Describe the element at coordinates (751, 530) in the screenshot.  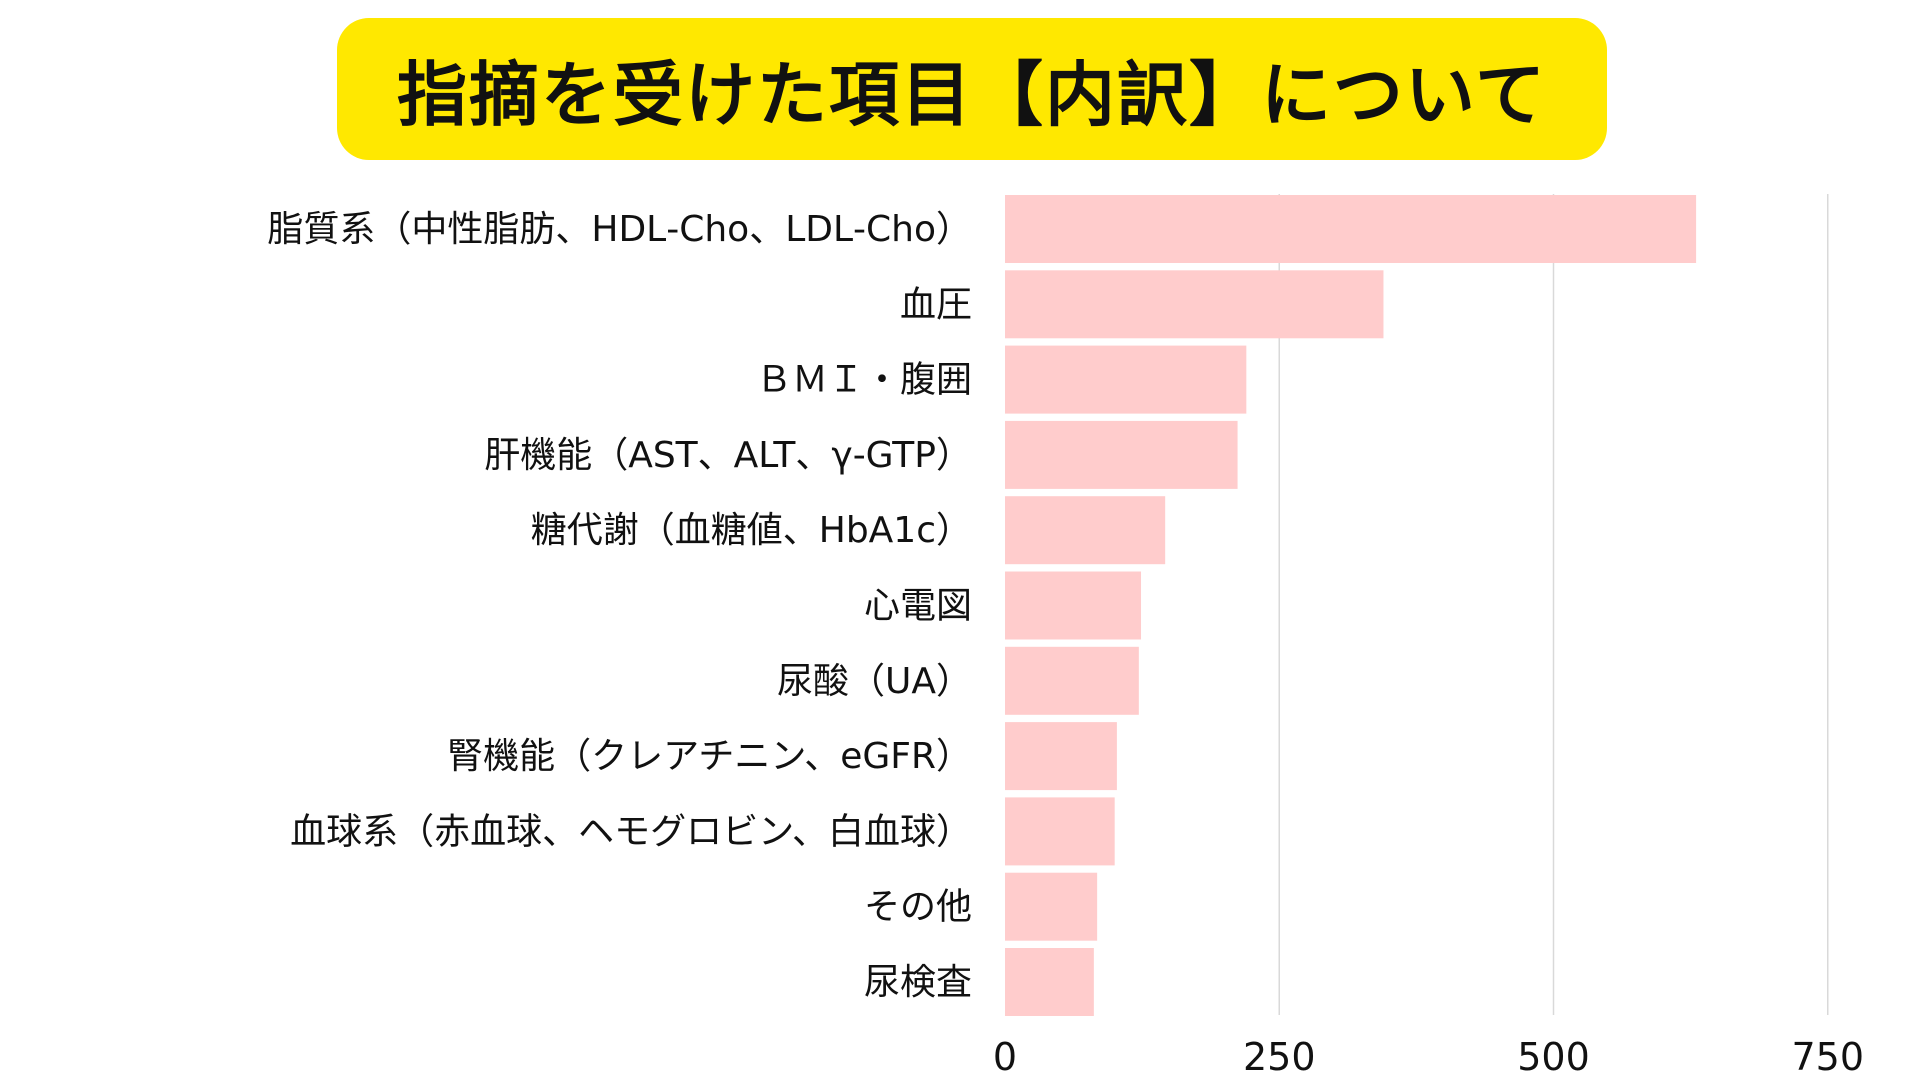
I see `category-label-4: 糖代謝（血糖値、HbA1c）` at that location.